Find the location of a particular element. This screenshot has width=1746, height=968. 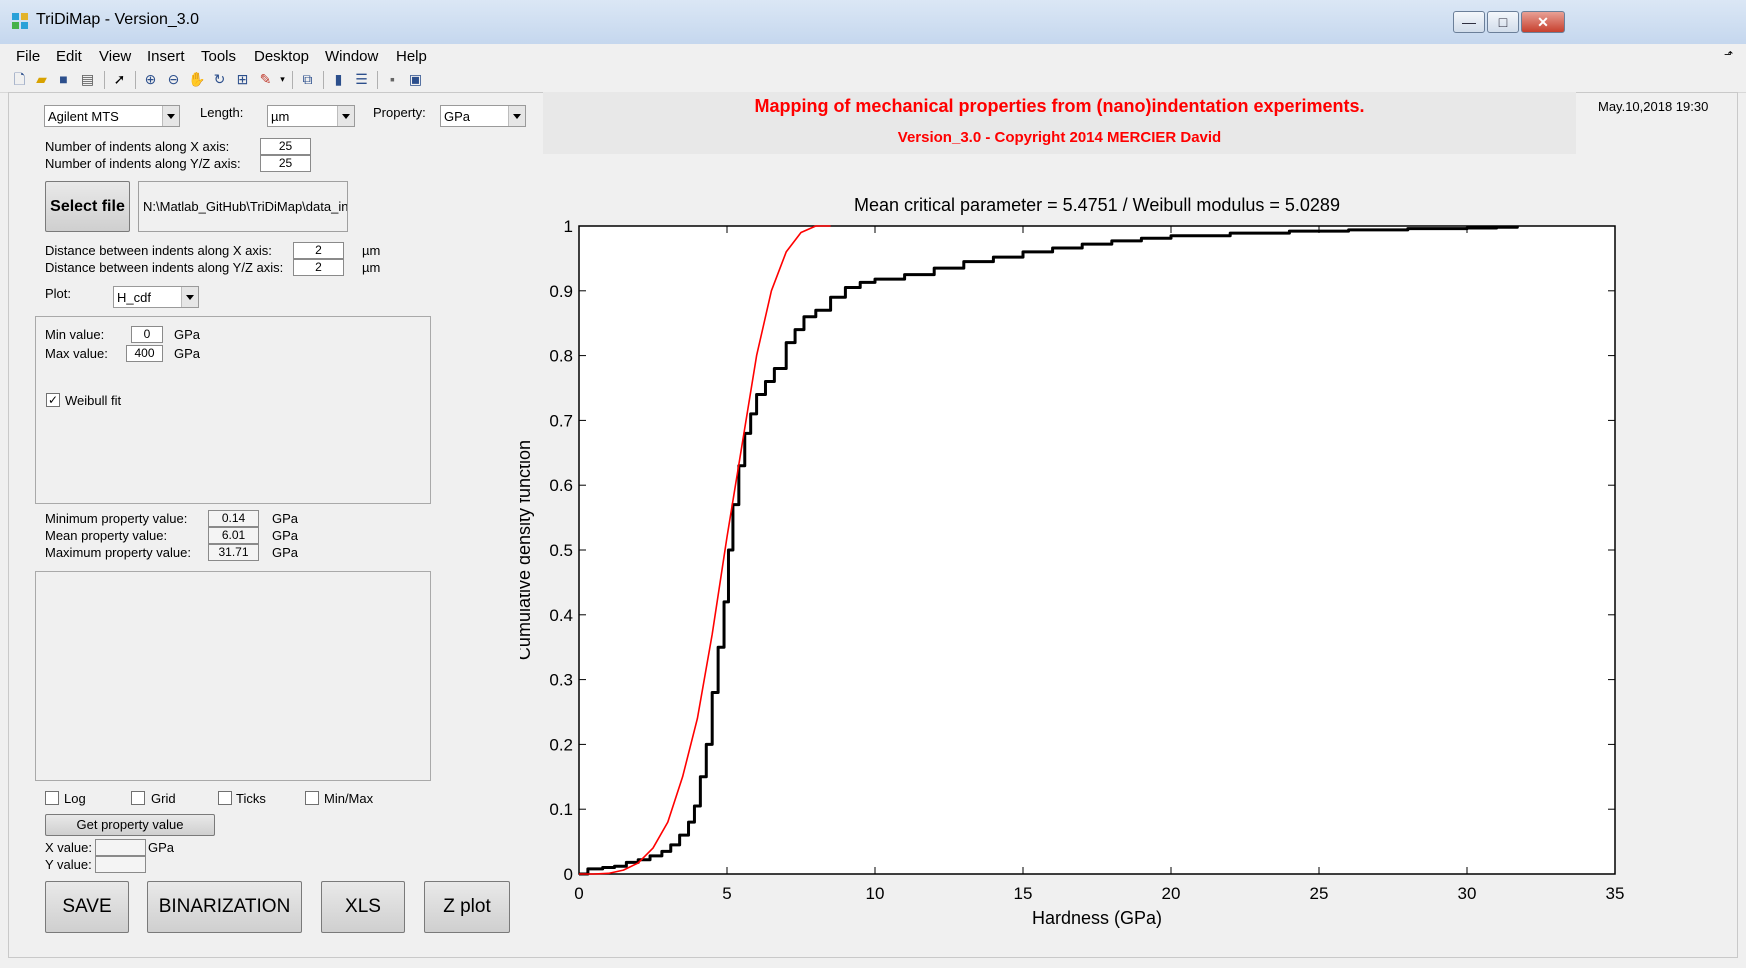

minmax-checkbox is located at coordinates (312, 798).